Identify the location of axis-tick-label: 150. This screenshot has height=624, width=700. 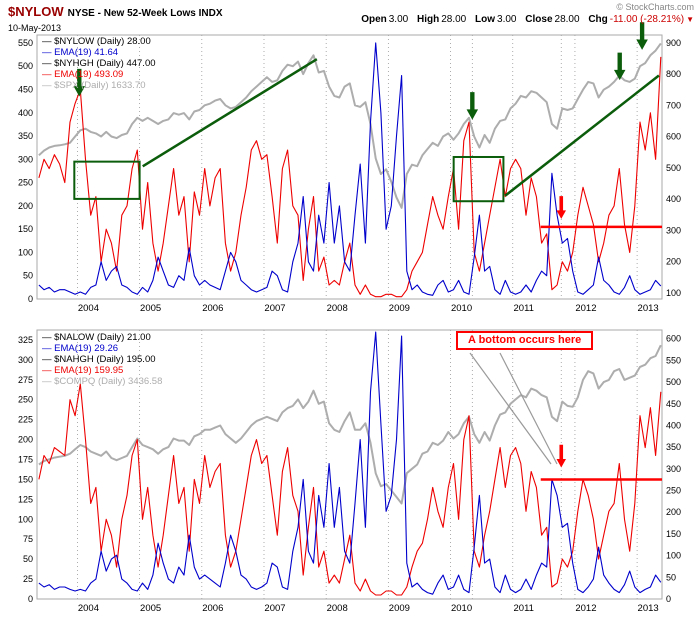
(25, 479).